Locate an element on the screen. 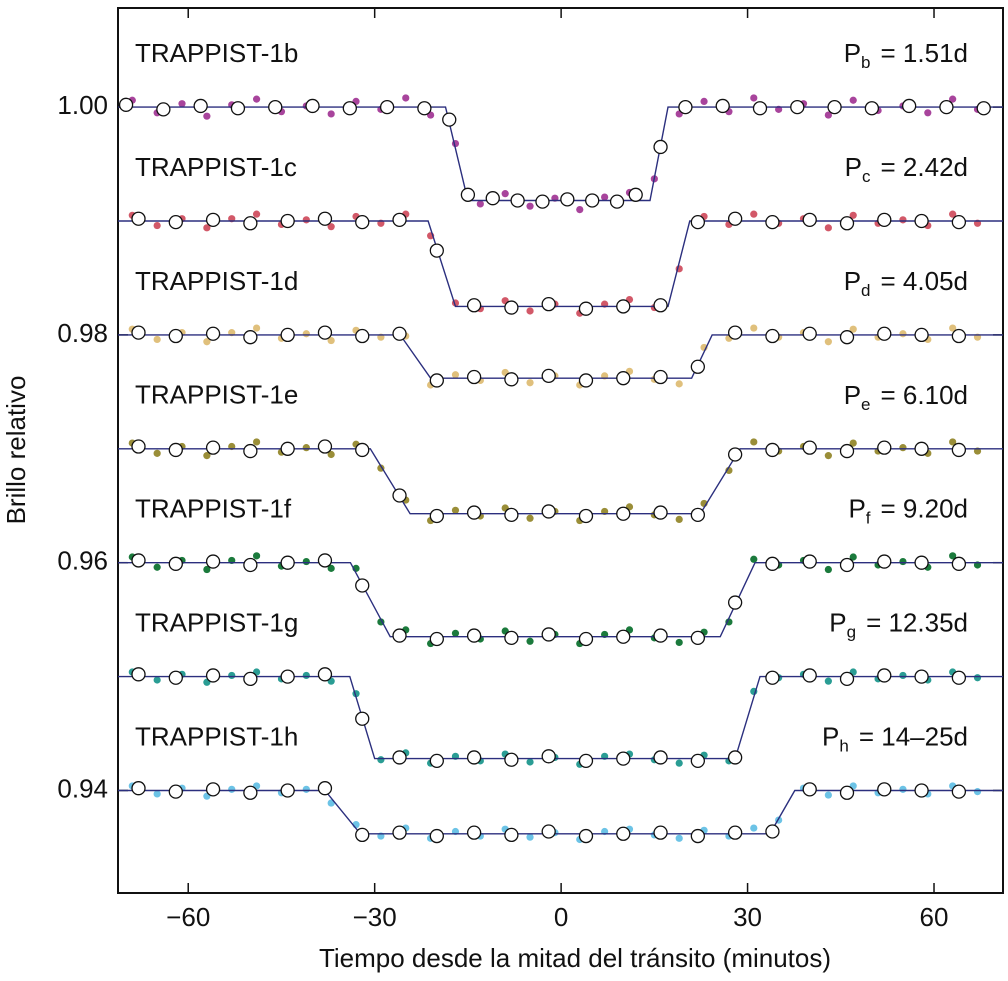  period-subscript: e is located at coordinates (865, 404).